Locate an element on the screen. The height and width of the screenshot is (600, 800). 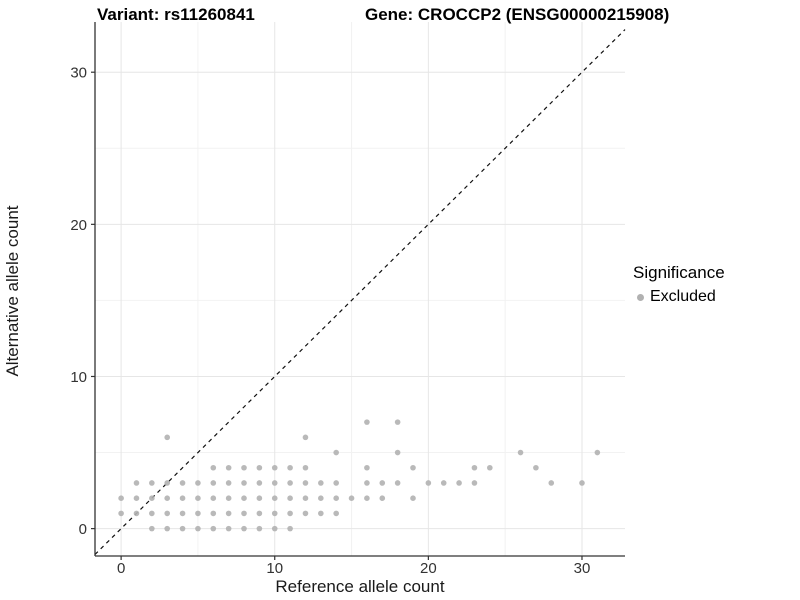
legend-item-excluded: Excluded is located at coordinates (715, 297).